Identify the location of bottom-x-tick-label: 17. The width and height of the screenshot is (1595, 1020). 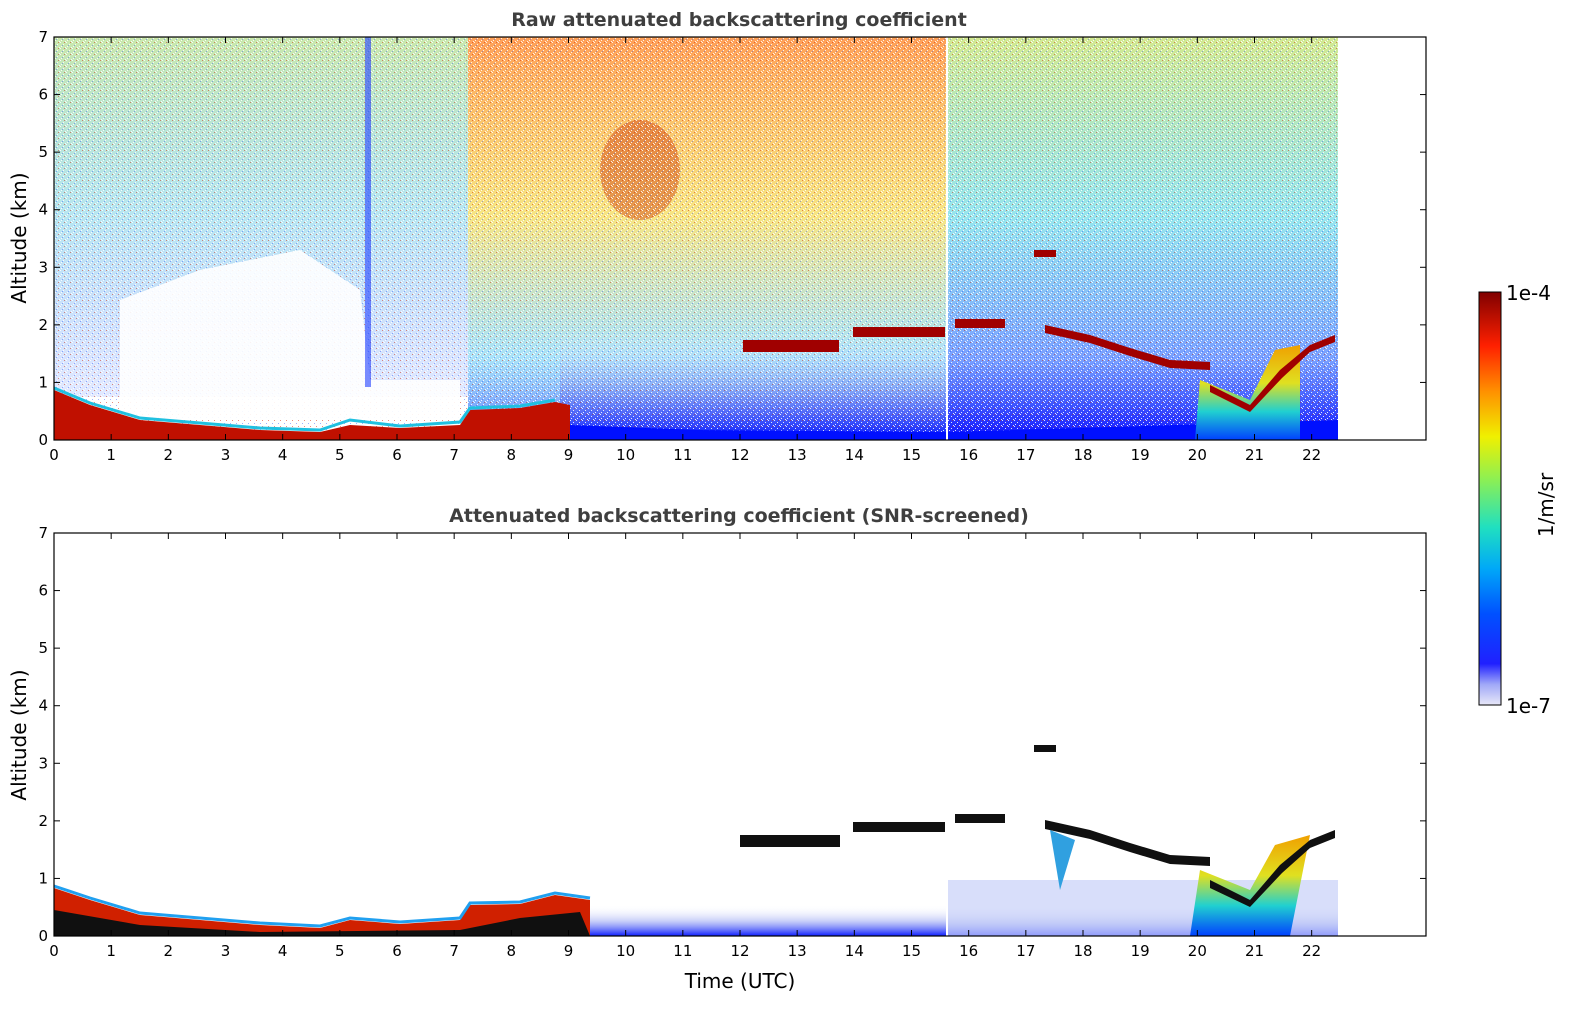
(1025, 951).